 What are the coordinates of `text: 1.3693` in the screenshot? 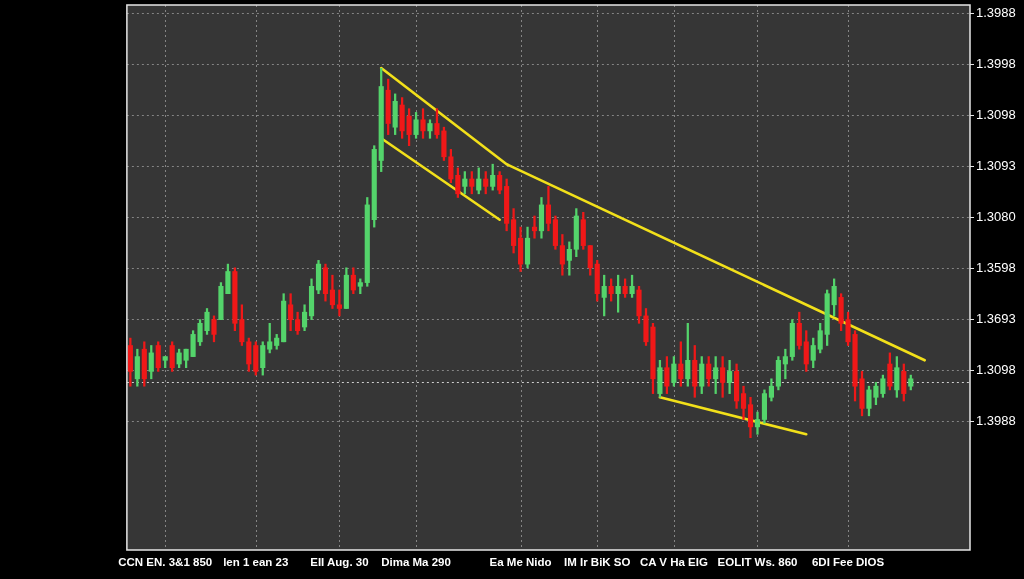 It's located at (996, 318).